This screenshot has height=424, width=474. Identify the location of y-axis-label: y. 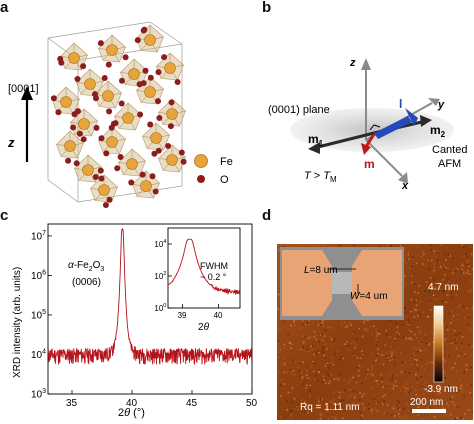
(441, 105).